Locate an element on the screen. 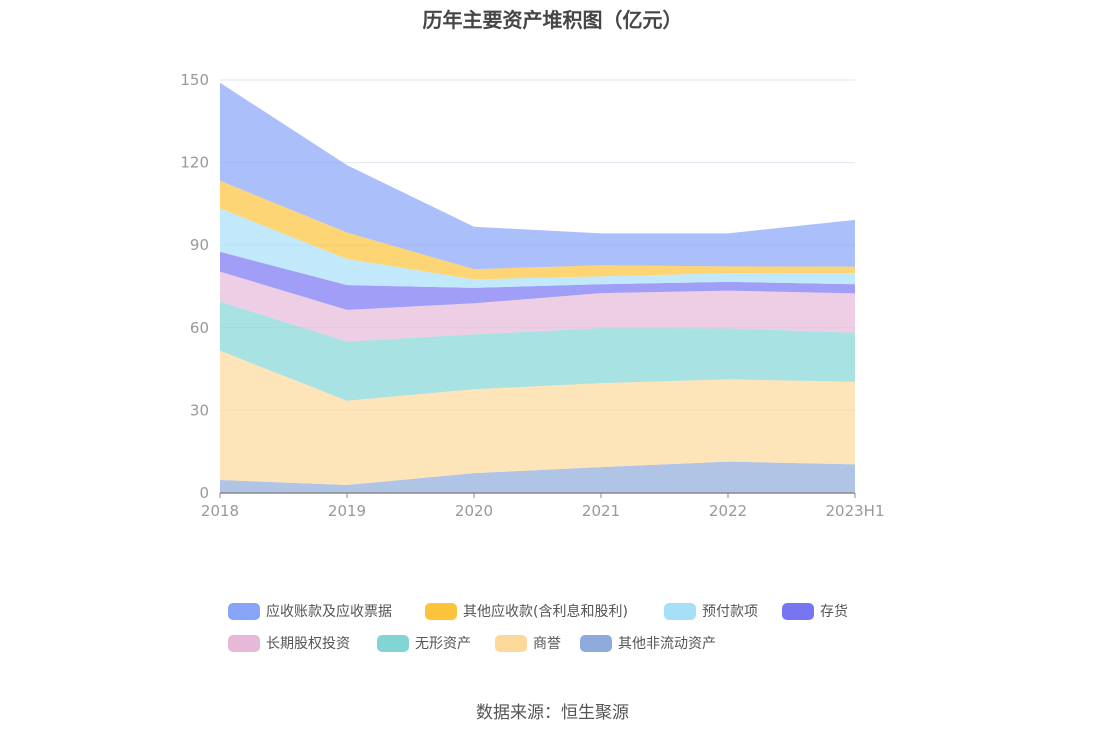 Image resolution: width=1105 pixels, height=736 pixels. source-note: 数据来源：恒生聚源 is located at coordinates (552, 713).